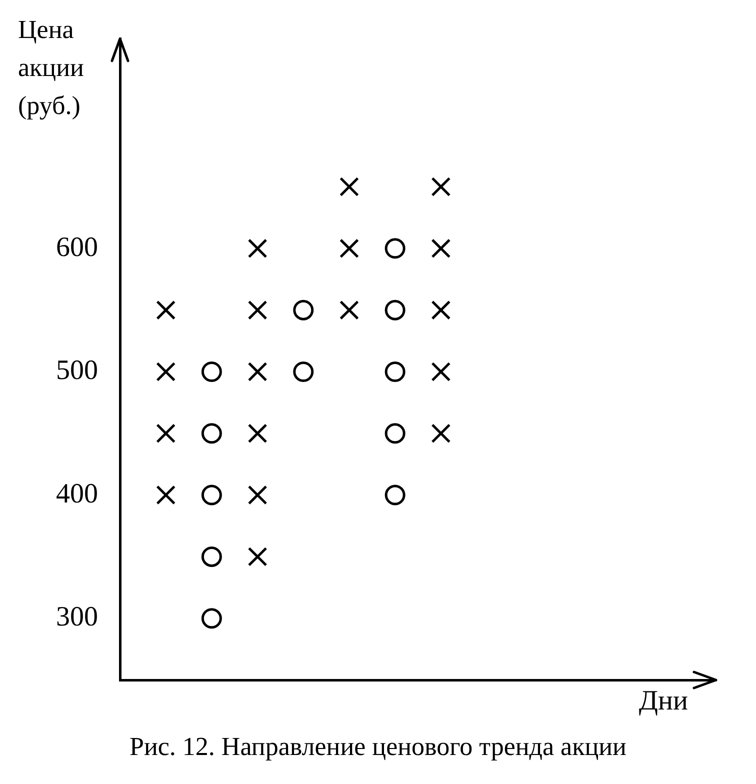 The width and height of the screenshot is (756, 784). I want to click on y-tick-label: 300, so click(77, 617).